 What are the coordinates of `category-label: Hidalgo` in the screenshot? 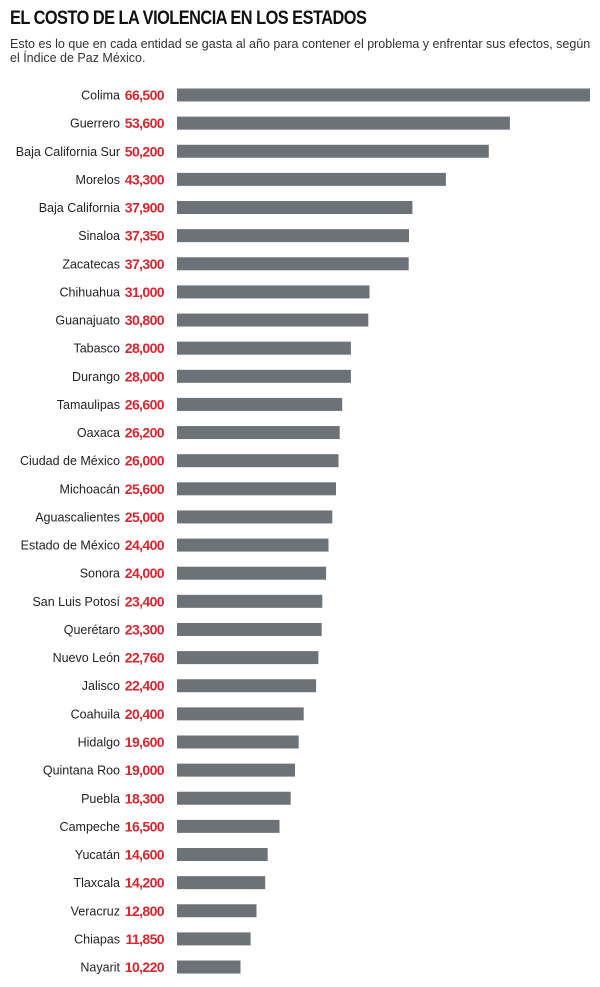 It's located at (99, 742).